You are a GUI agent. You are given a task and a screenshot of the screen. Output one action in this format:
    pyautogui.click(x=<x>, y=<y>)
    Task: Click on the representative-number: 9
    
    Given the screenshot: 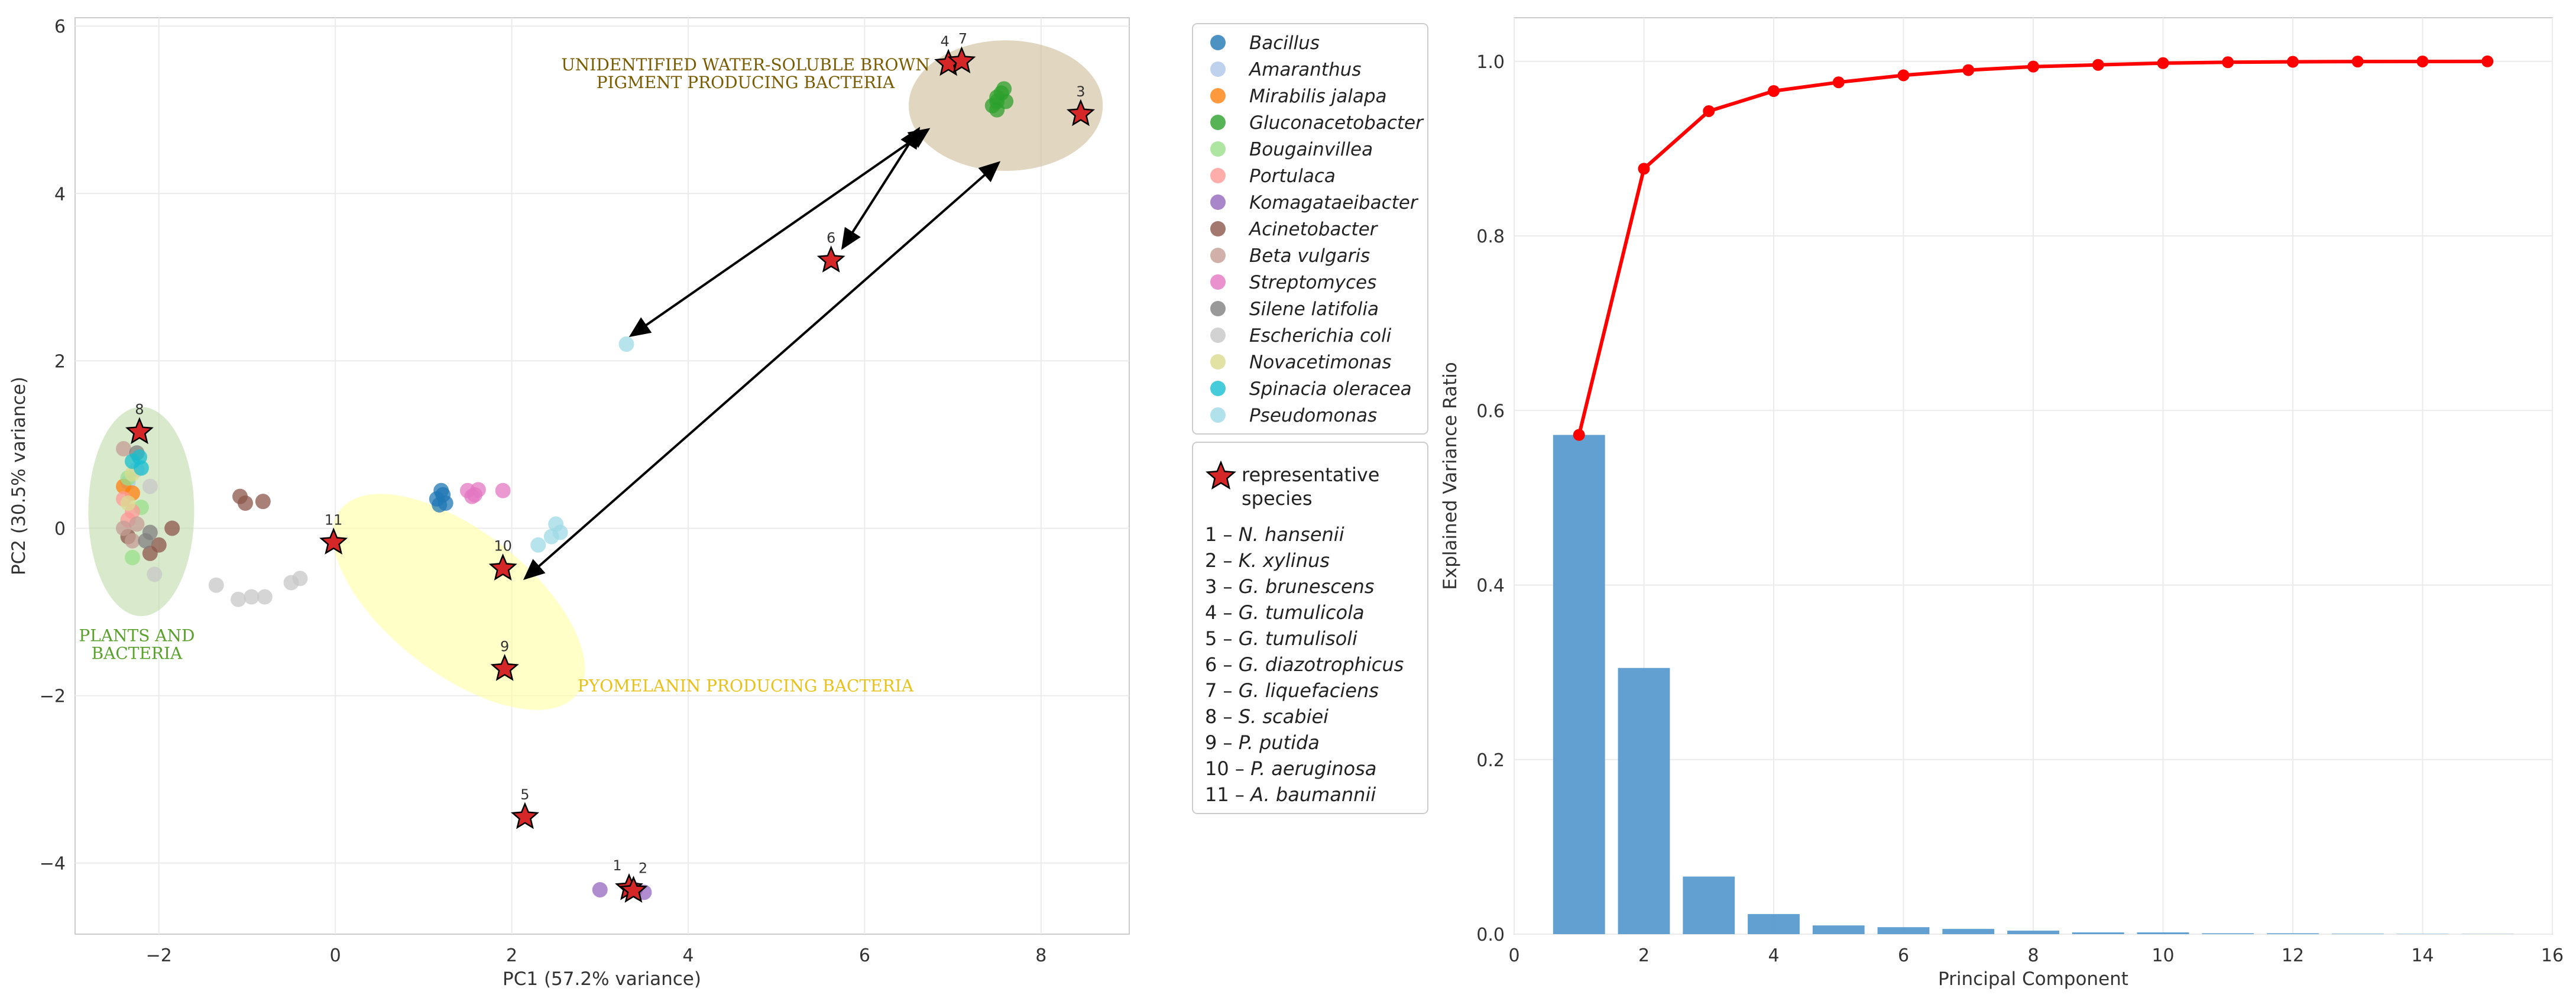 What is the action you would take?
    pyautogui.click(x=504, y=646)
    